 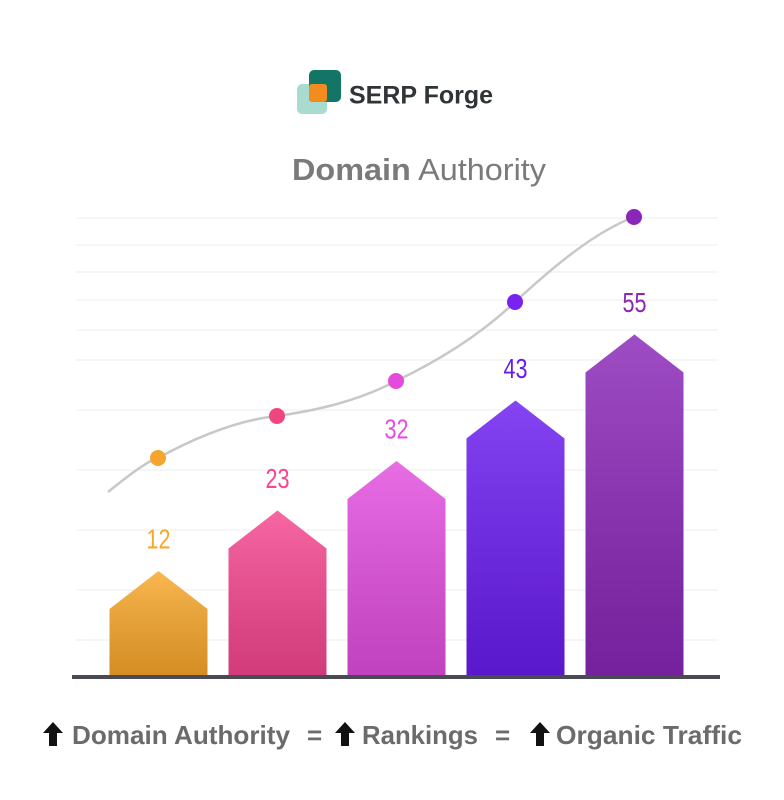 What do you see at coordinates (278, 478) in the screenshot?
I see `value-label: 23` at bounding box center [278, 478].